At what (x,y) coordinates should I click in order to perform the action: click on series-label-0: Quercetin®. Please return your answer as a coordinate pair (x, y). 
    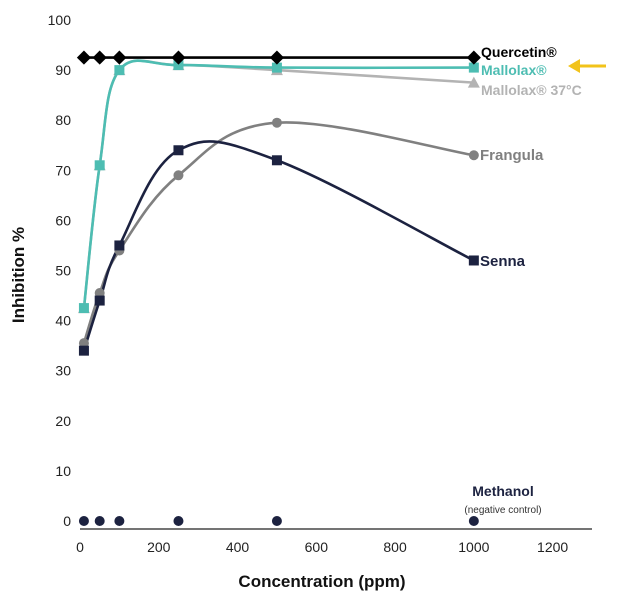
    Looking at the image, I should click on (519, 52).